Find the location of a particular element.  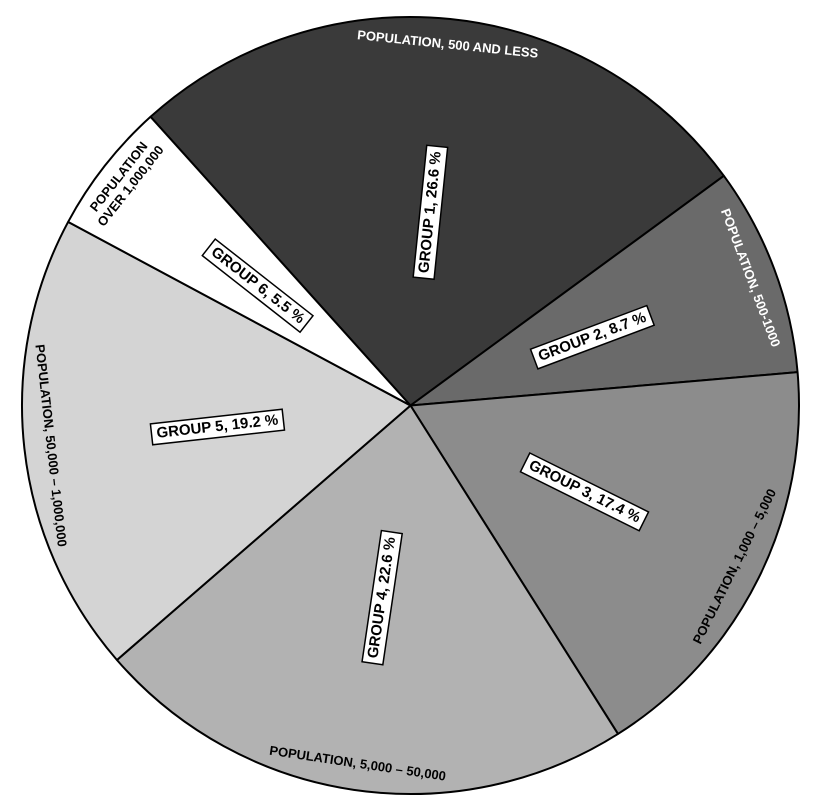

data-label: GROUP 1, 26.6 % is located at coordinates (430, 212).